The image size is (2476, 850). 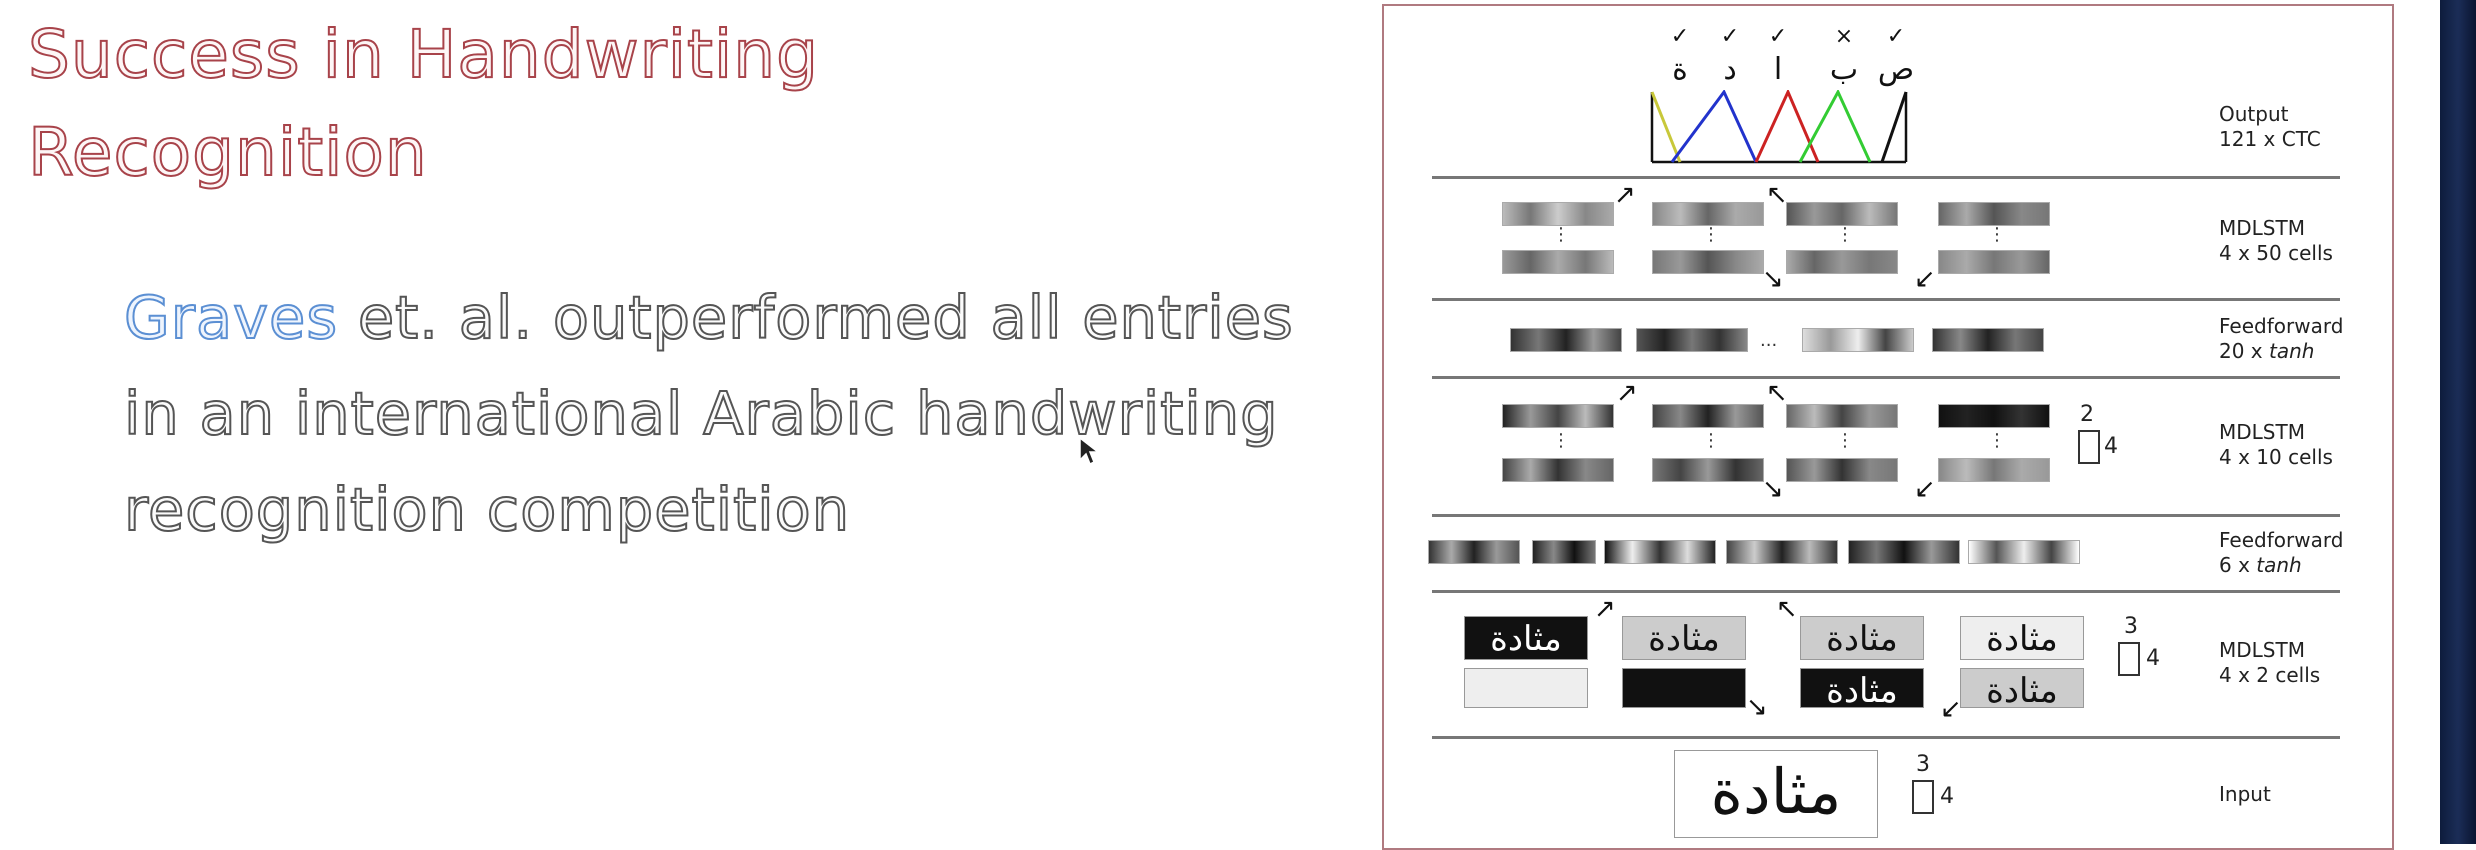 I want to click on output-glyph-5: ص, so click(x=1896, y=69).